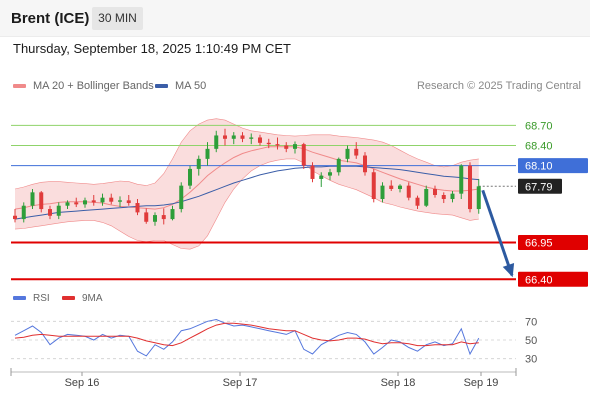 The width and height of the screenshot is (590, 400). I want to click on price-label-66-40: 66.40, so click(539, 280).